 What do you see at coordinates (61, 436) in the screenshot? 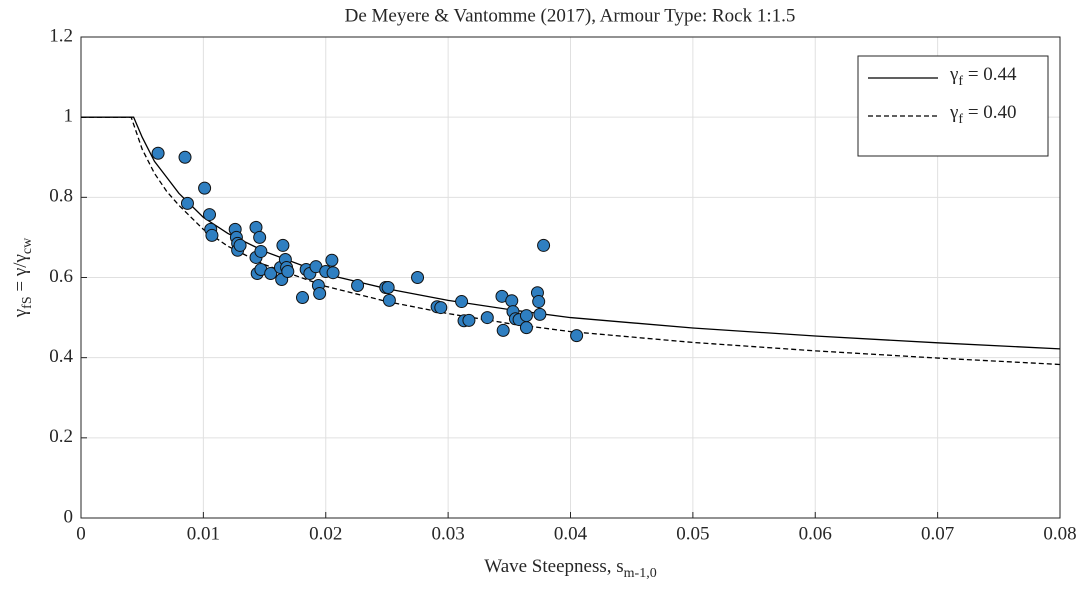
I see `y-tick-label: 0.2` at bounding box center [61, 436].